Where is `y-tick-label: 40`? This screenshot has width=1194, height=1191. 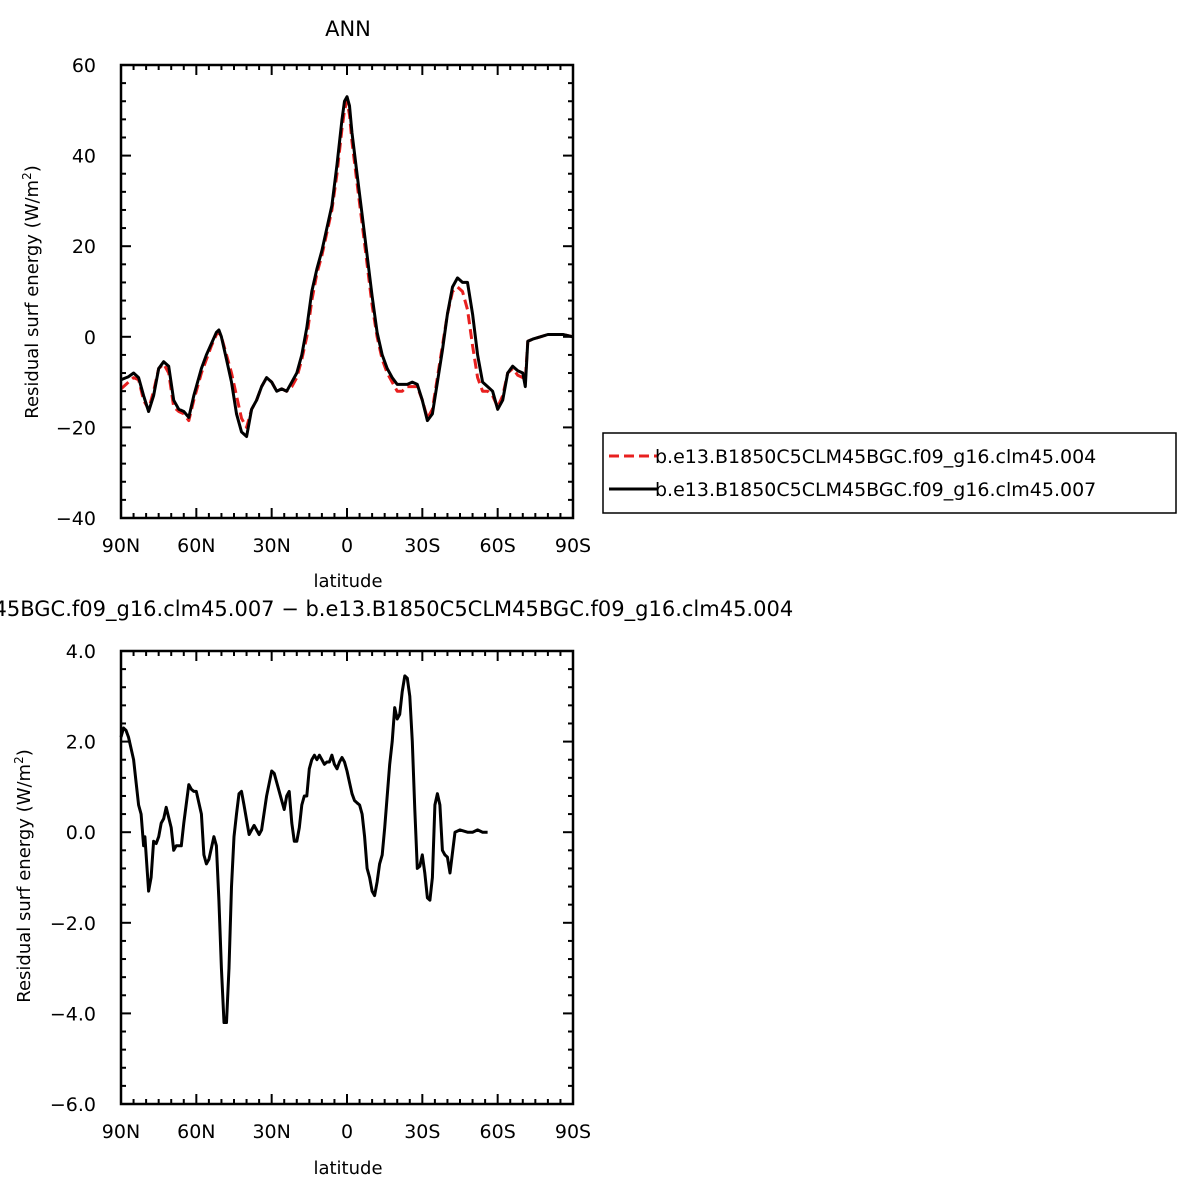
y-tick-label: 40 is located at coordinates (84, 157).